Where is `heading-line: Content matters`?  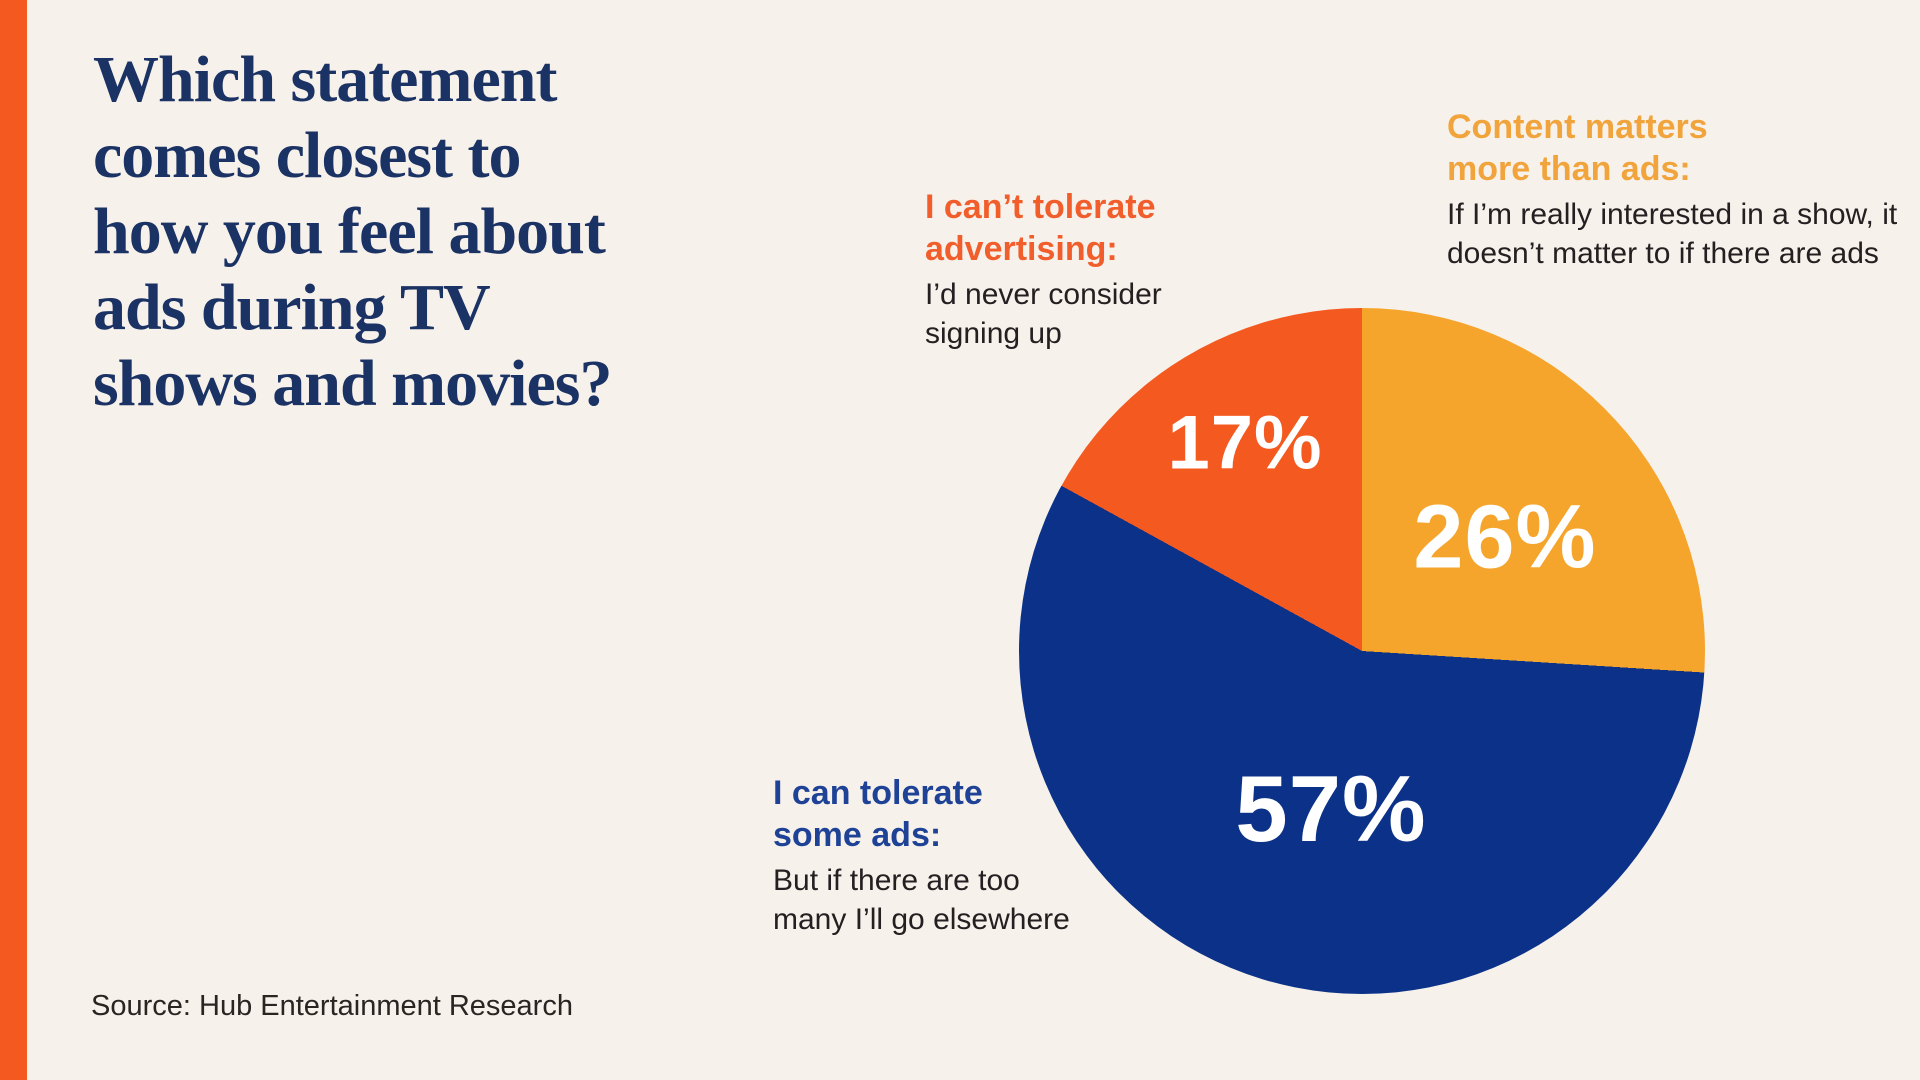
heading-line: Content matters is located at coordinates (1577, 127).